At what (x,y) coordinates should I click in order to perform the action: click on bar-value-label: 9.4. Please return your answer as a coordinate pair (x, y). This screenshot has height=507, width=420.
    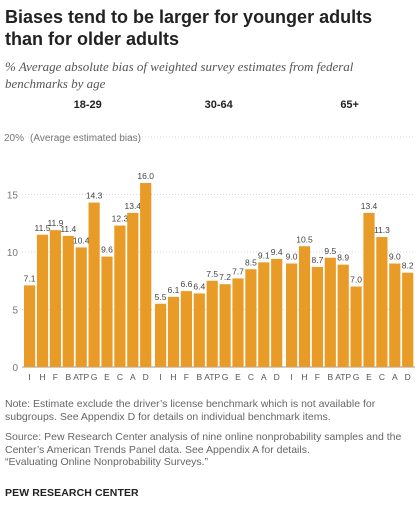
    Looking at the image, I should click on (277, 252).